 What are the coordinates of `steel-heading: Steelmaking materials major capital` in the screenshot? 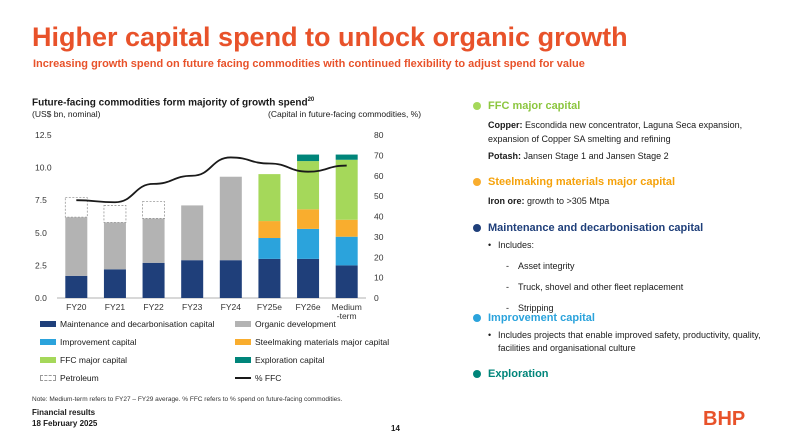 It's located at (623, 182).